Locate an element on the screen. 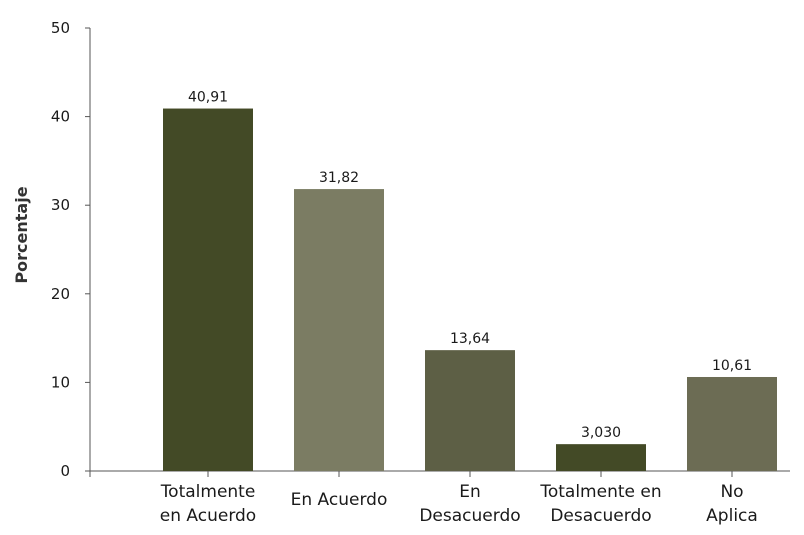 Image resolution: width=804 pixels, height=535 pixels. y-tick-label: 20 is located at coordinates (60, 294).